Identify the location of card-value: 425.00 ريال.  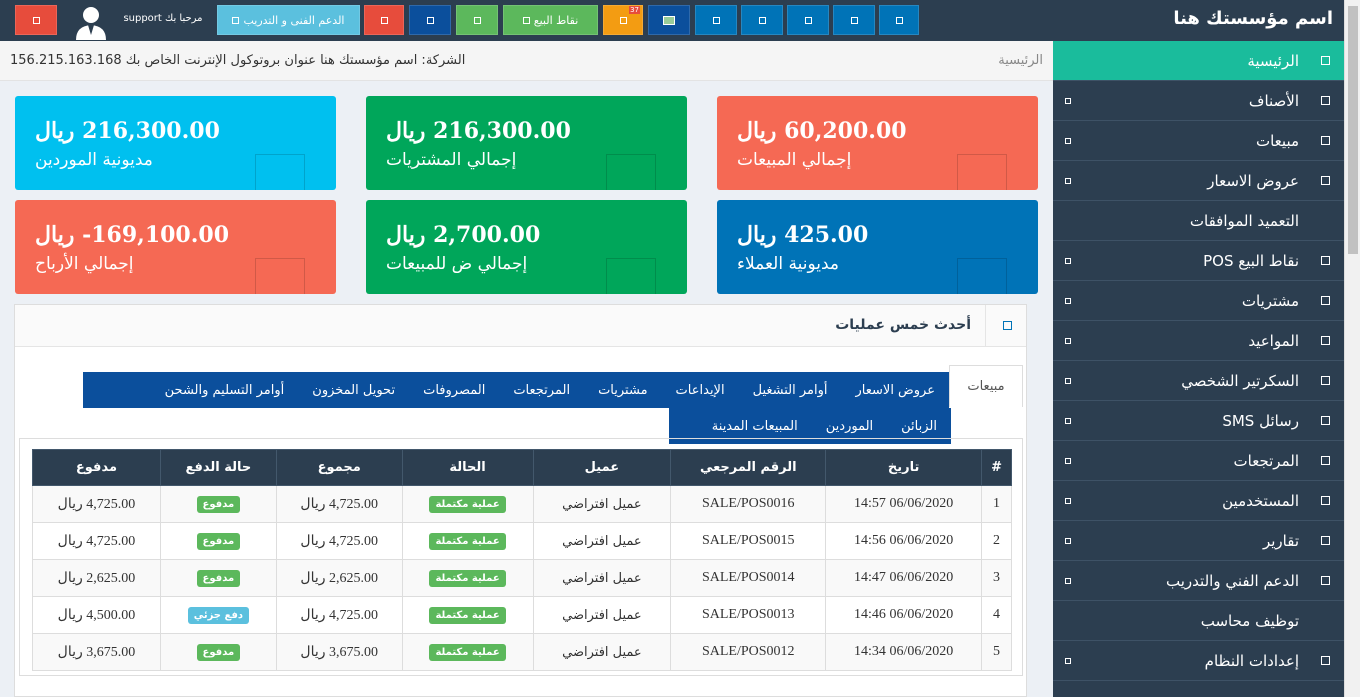
(803, 235).